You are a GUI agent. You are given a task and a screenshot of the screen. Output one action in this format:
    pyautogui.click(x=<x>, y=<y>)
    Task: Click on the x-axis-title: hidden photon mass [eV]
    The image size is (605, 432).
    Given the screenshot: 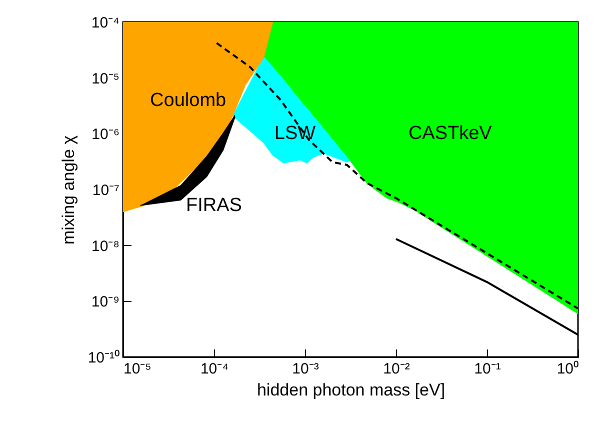 What is the action you would take?
    pyautogui.click(x=351, y=390)
    